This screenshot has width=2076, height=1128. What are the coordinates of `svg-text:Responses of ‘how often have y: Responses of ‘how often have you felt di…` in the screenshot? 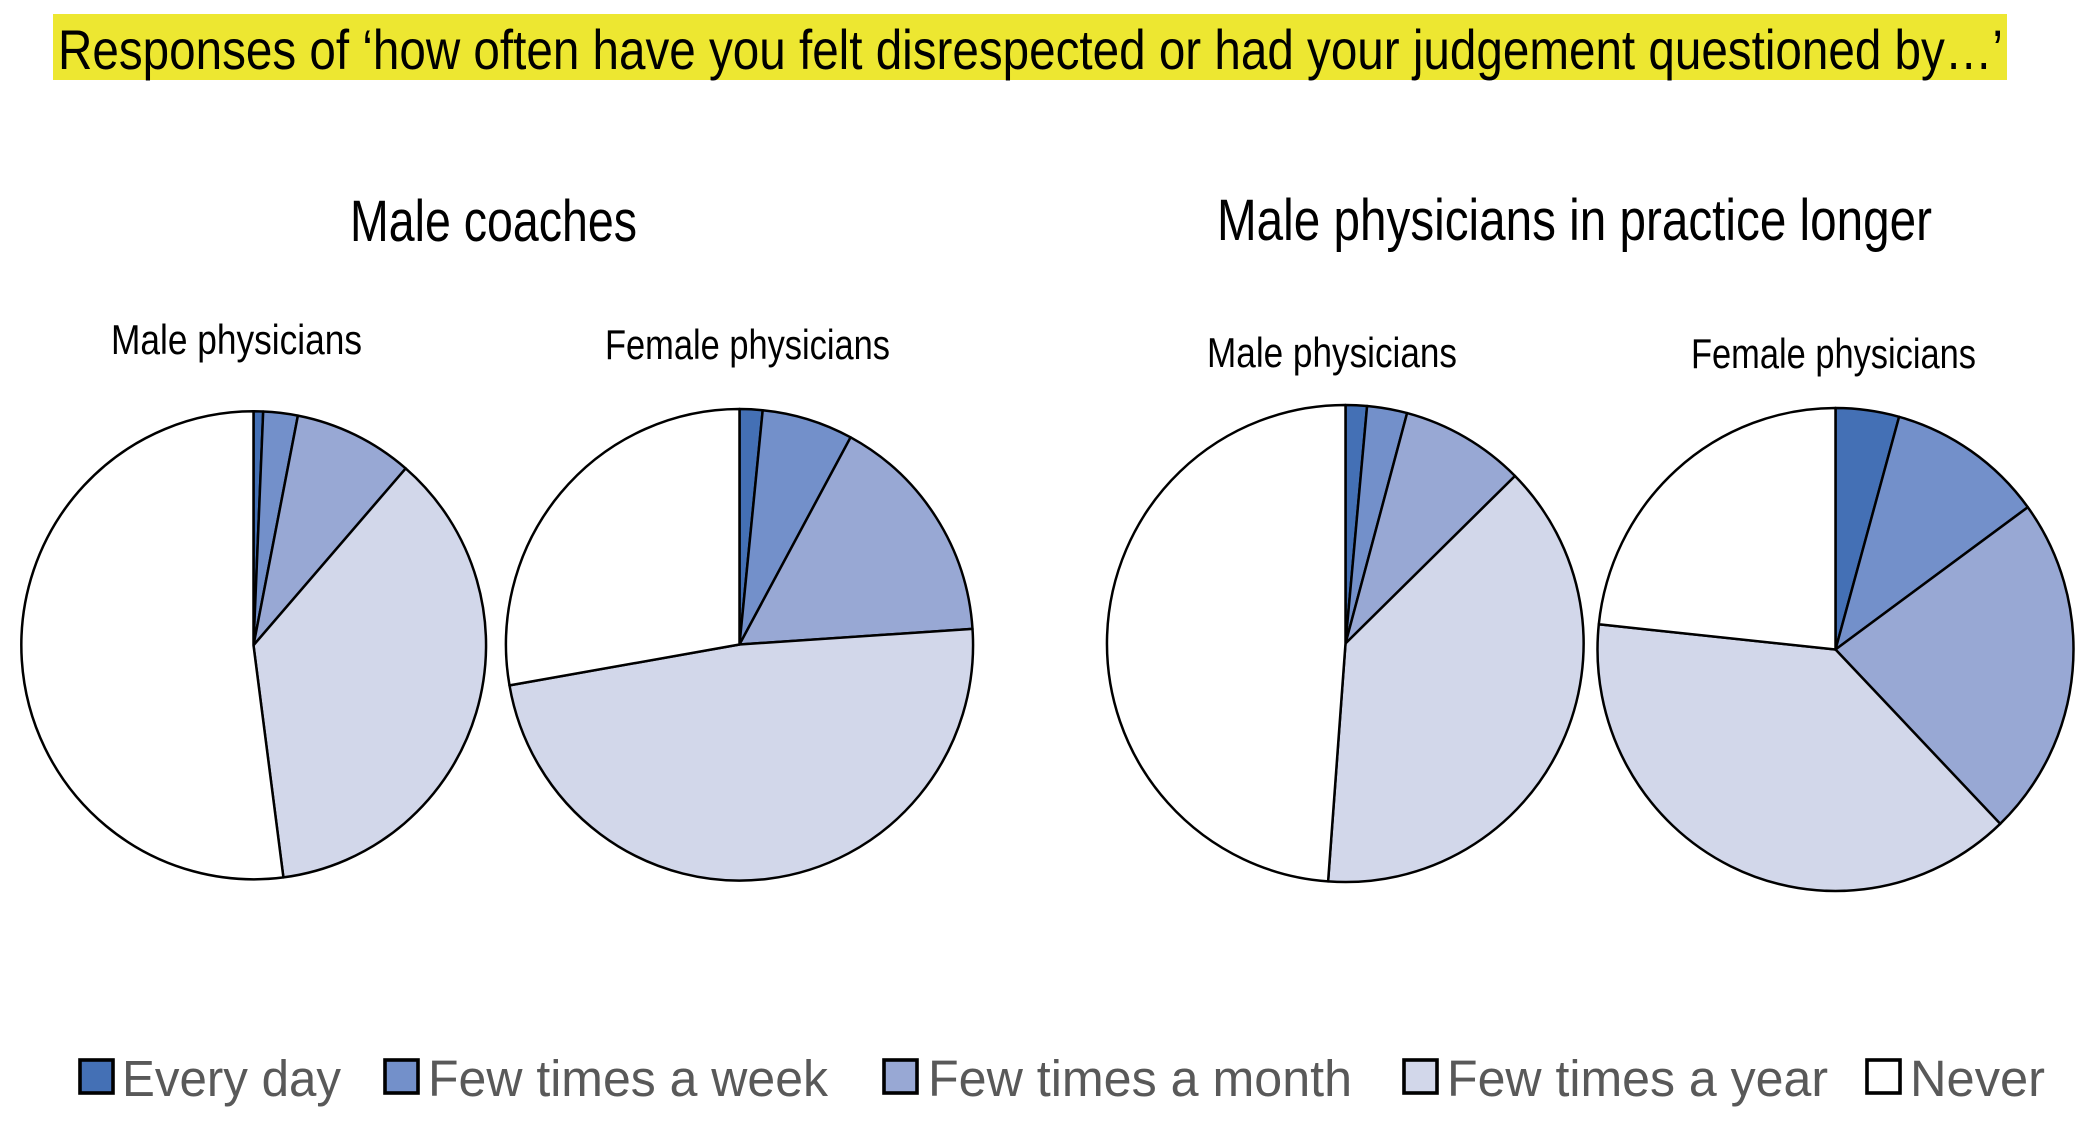 It's located at (1030, 49).